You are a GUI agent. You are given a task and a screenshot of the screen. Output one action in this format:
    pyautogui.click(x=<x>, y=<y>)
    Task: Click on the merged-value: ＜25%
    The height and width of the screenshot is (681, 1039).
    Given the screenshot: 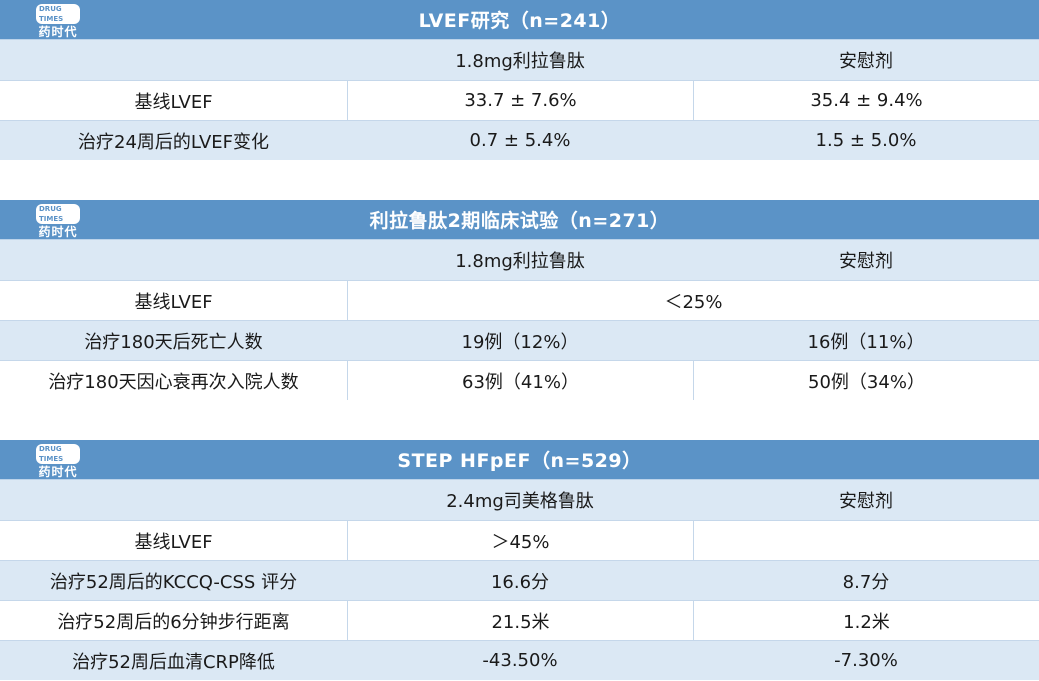 What is the action you would take?
    pyautogui.click(x=693, y=300)
    